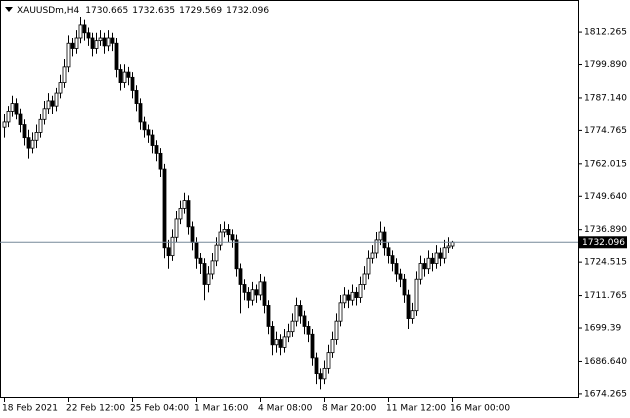  Describe the element at coordinates (200, 11) in the screenshot. I see `header-low: 1729.569` at that location.